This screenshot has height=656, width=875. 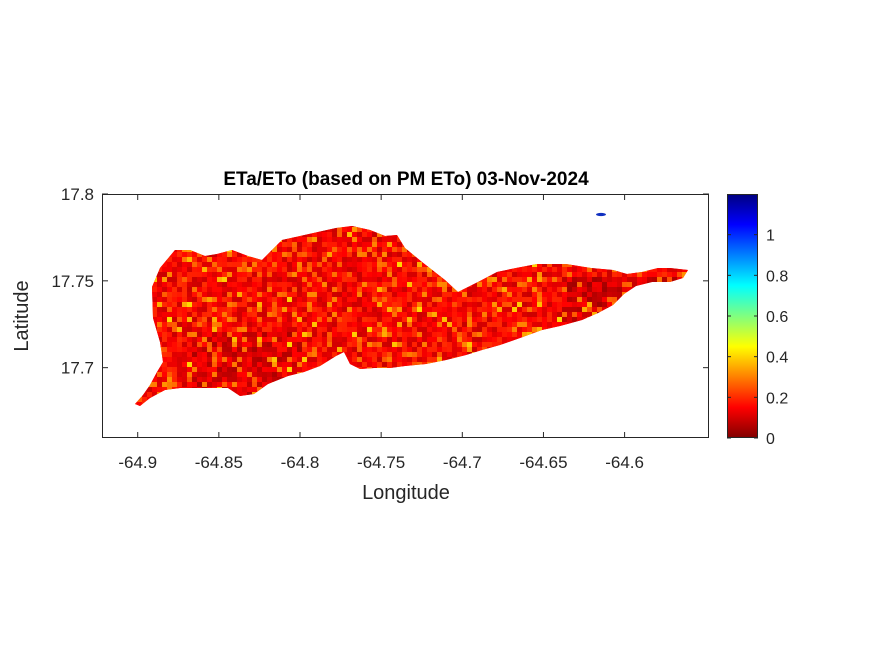 I want to click on x-tick-label: -64.6, so click(x=624, y=462).